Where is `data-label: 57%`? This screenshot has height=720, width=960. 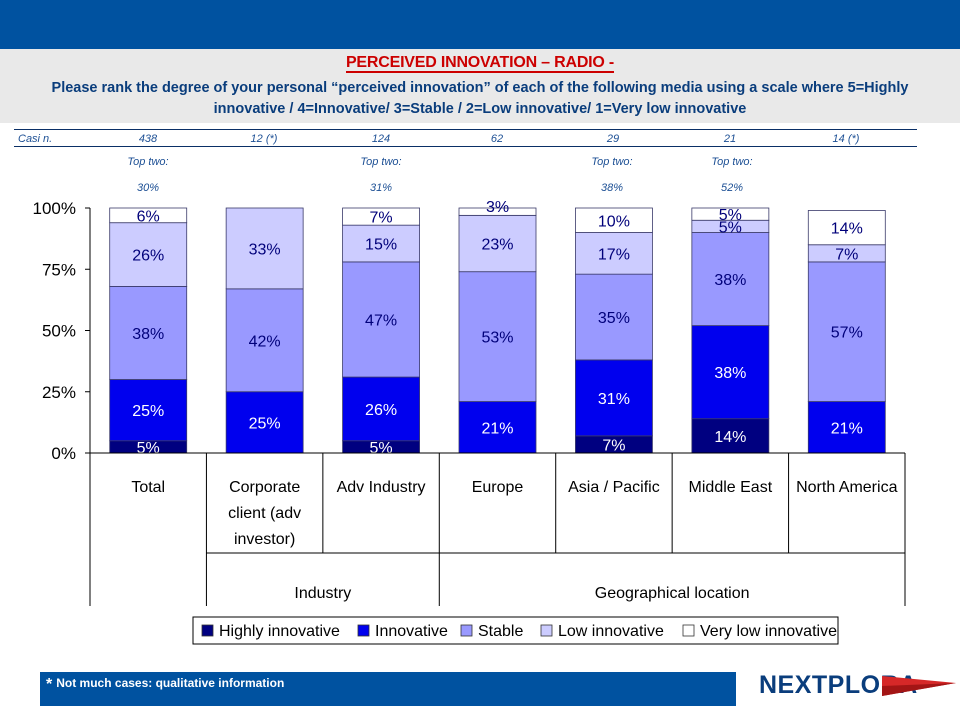
data-label: 57% is located at coordinates (847, 333).